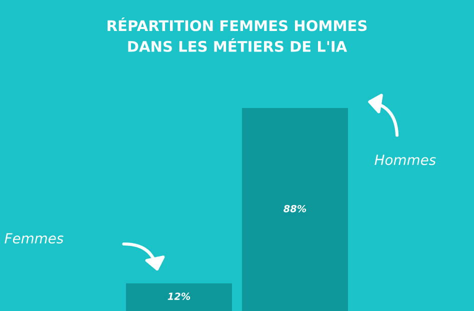 The height and width of the screenshot is (311, 474). Describe the element at coordinates (405, 160) in the screenshot. I see `text: Hommes` at that location.